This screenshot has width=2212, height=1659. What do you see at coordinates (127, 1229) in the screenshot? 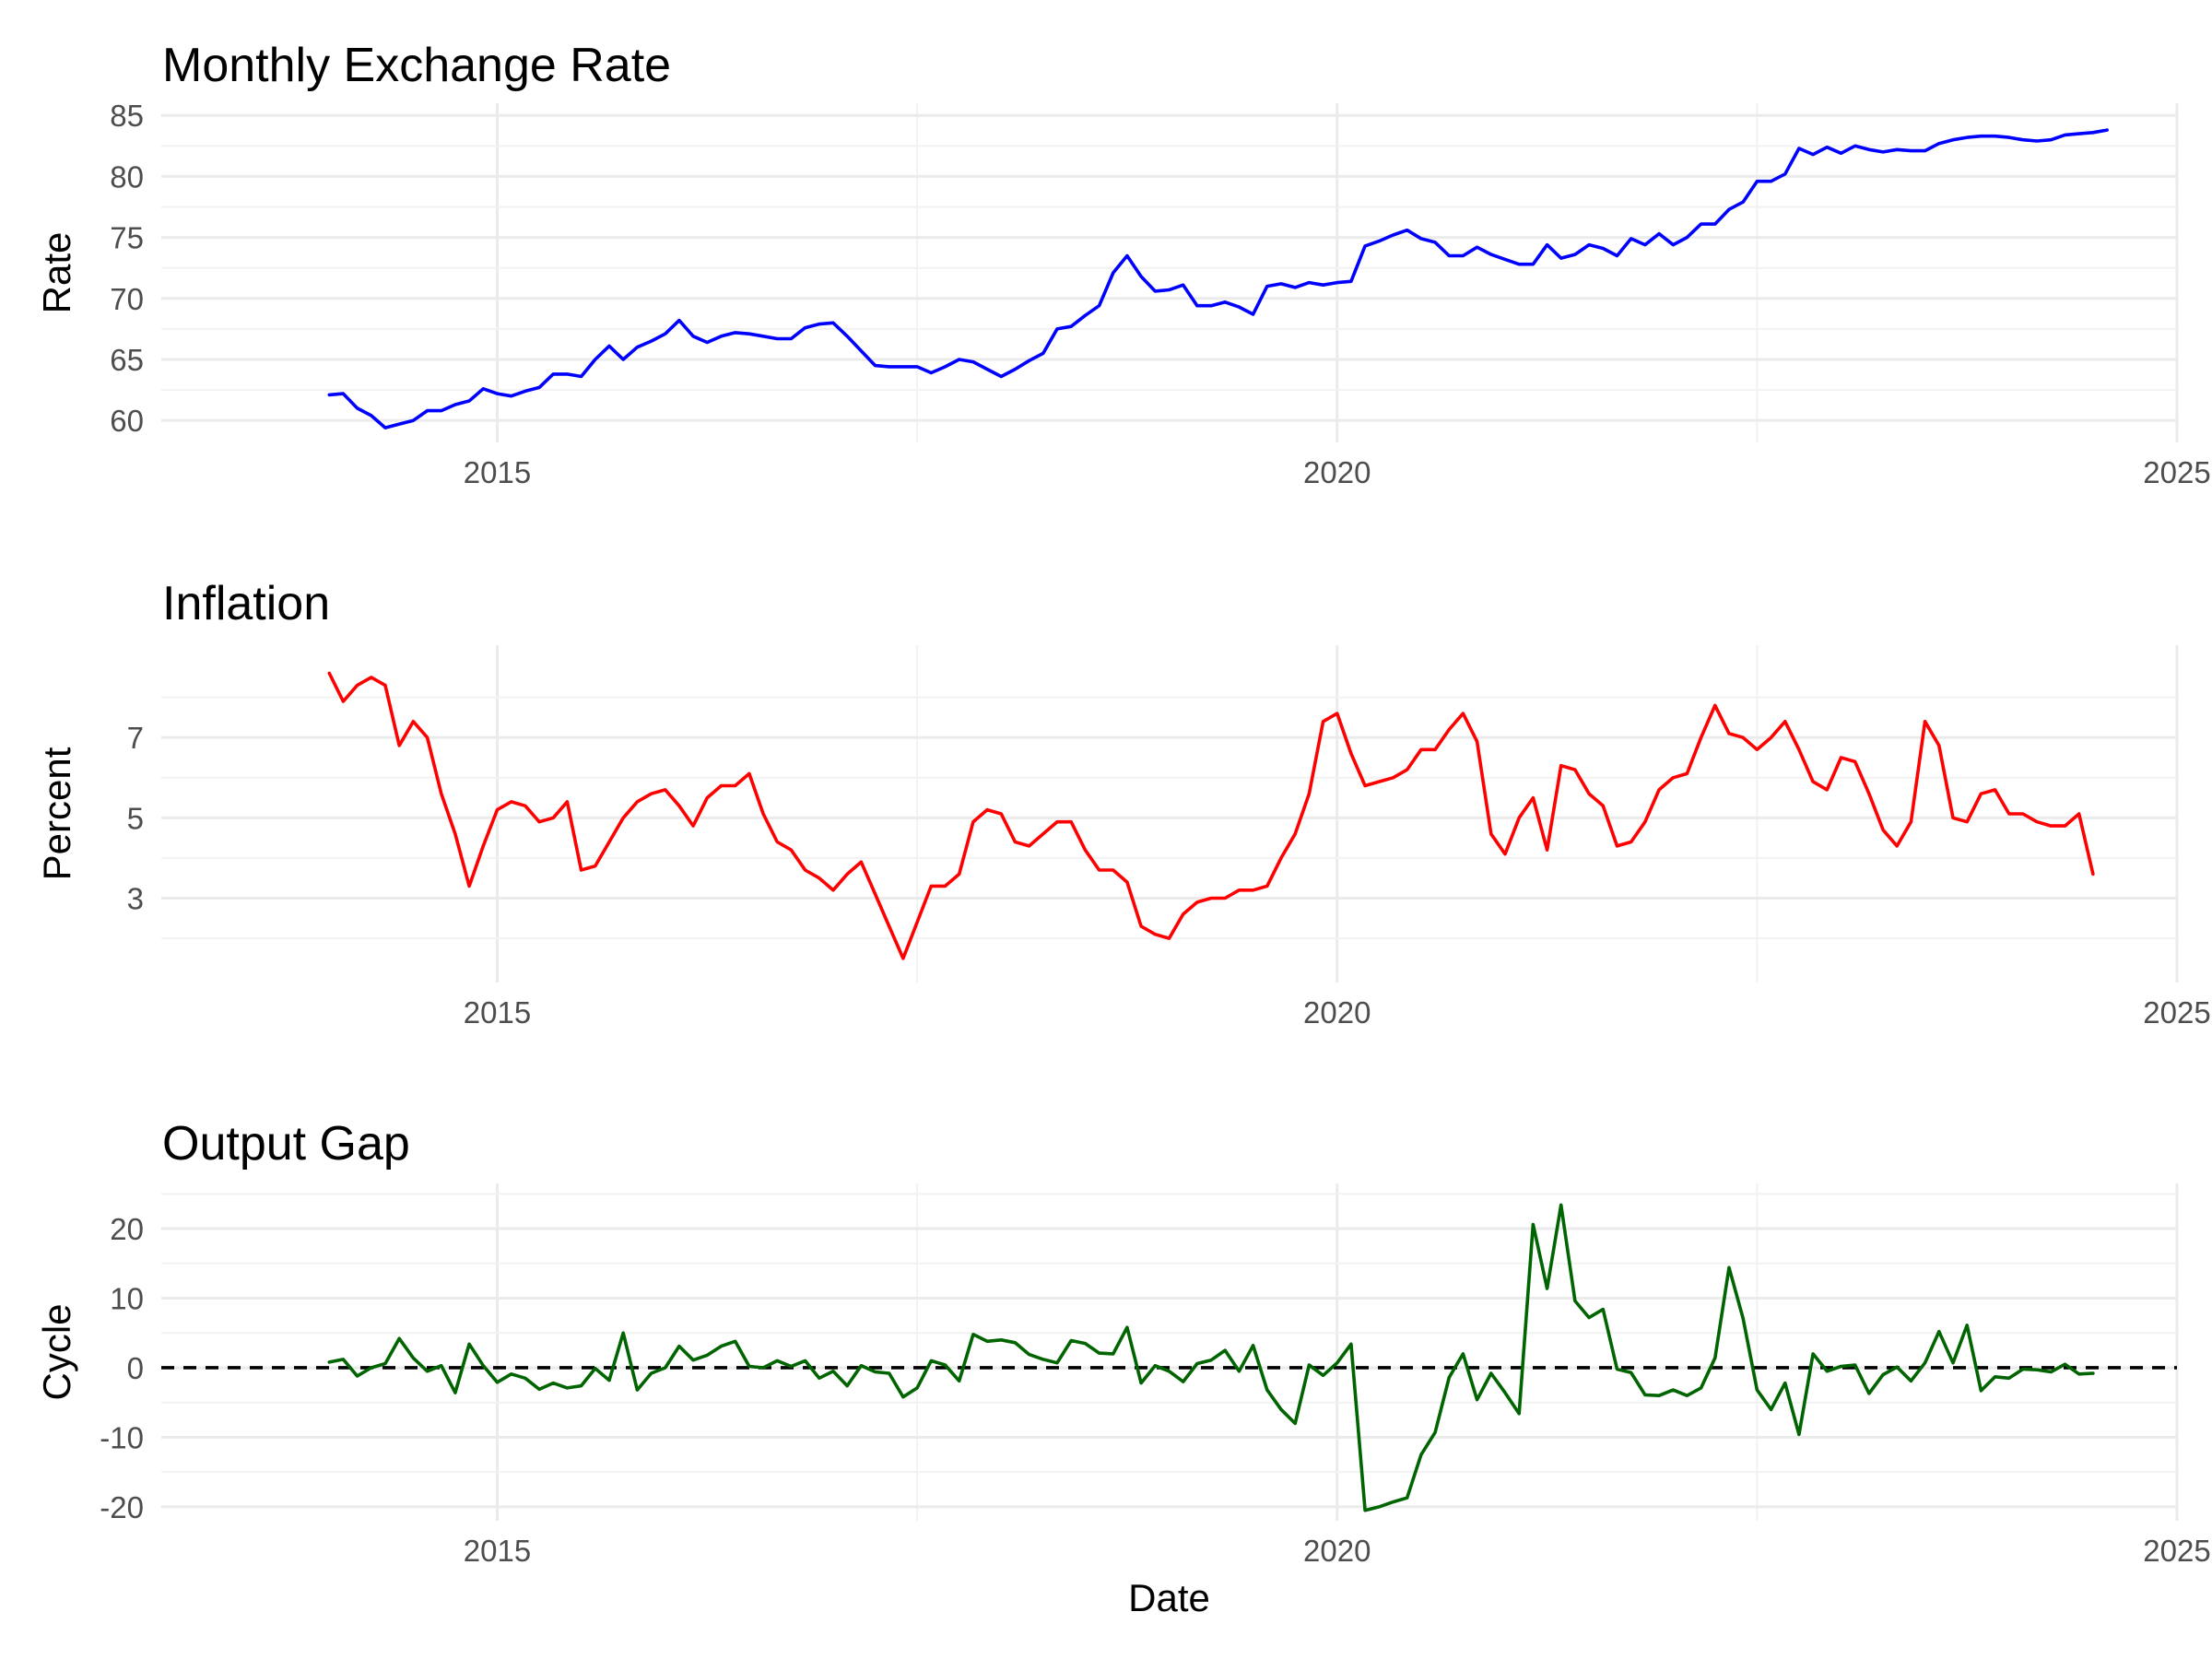
I see `y-tick-label: 20` at bounding box center [127, 1229].